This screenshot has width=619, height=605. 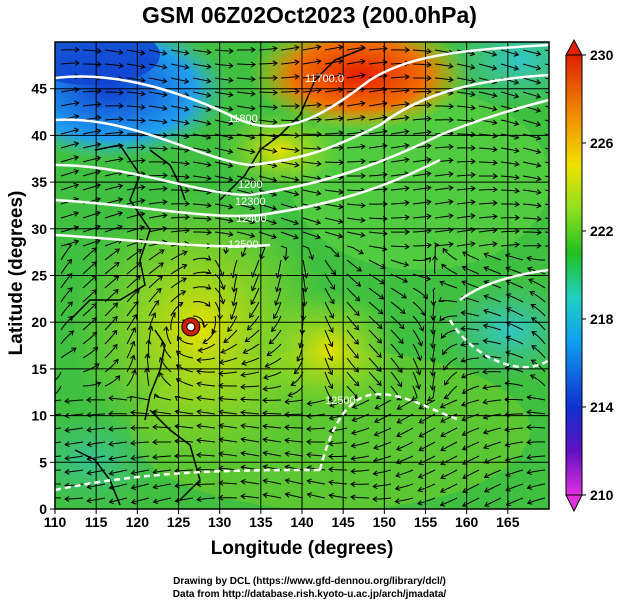 What do you see at coordinates (385, 522) in the screenshot?
I see `x-tick-label: 150` at bounding box center [385, 522].